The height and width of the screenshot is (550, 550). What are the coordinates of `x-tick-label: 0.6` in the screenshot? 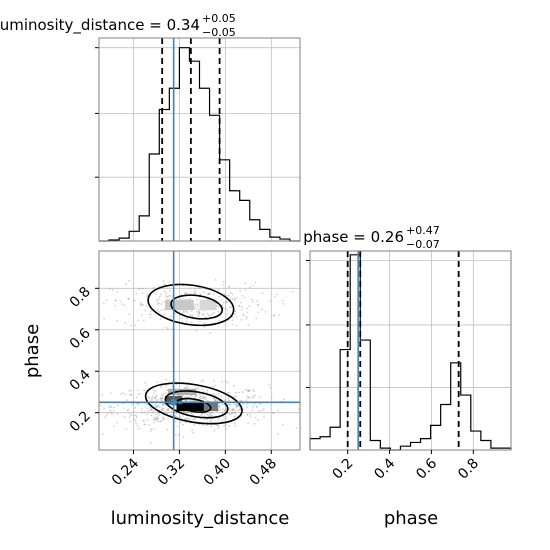 It's located at (426, 468).